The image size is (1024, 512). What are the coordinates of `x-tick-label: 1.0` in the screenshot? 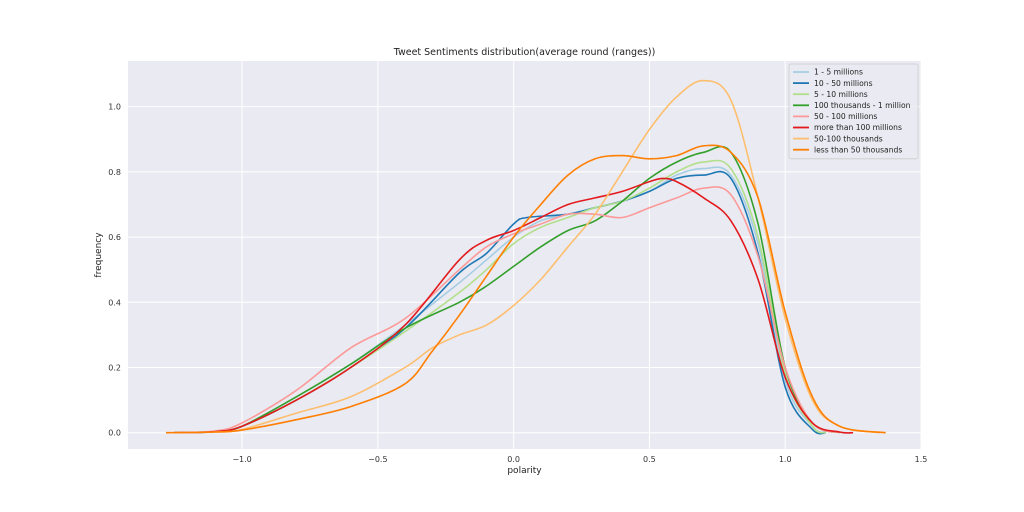 It's located at (785, 459).